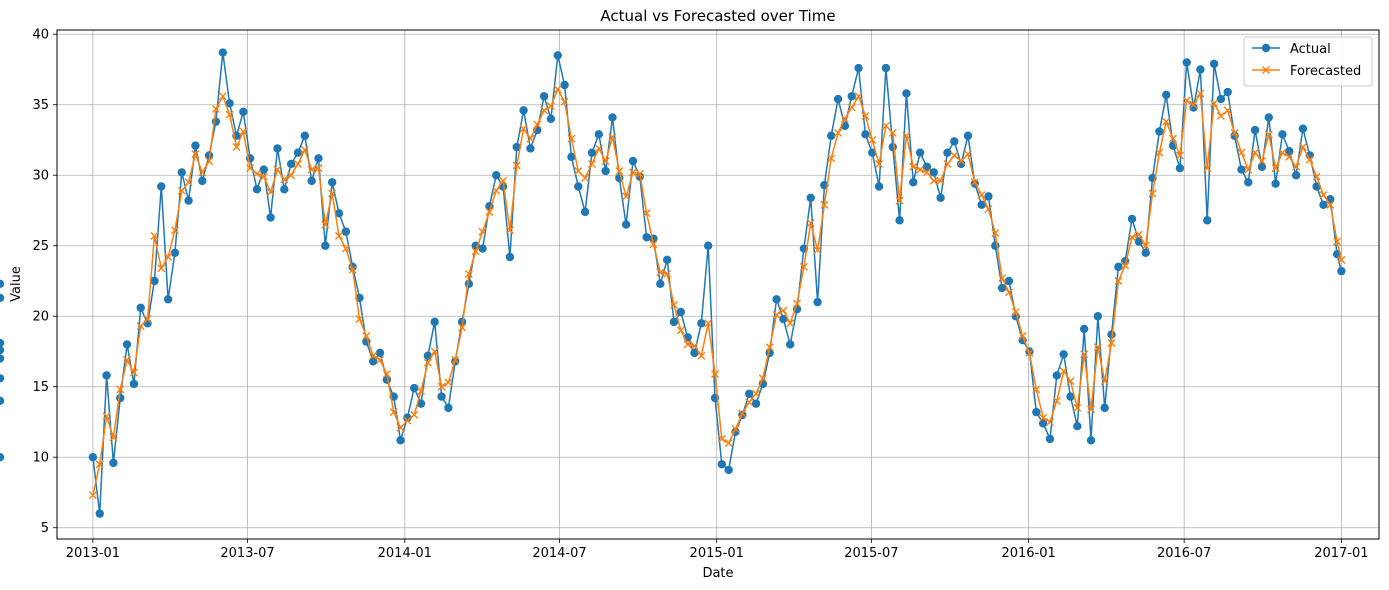  I want to click on y-tick-label: 20, so click(40, 317).